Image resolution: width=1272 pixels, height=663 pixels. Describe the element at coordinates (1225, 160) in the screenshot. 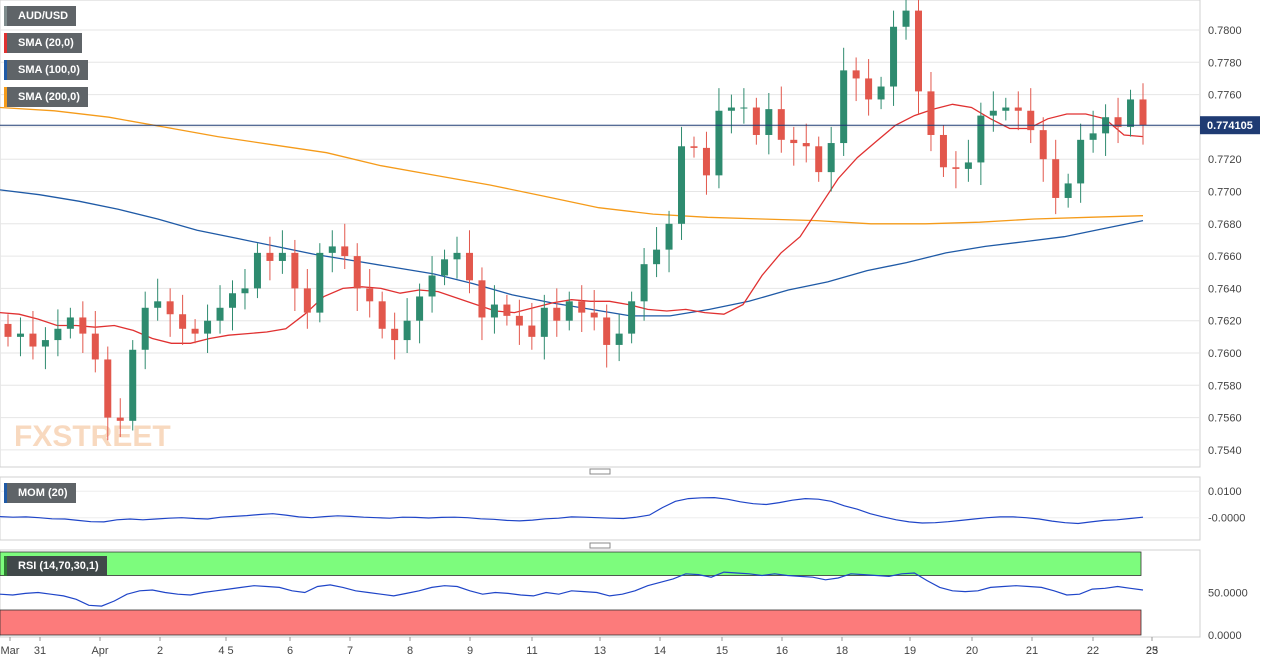

I see `price-tick-label: 0.7720` at that location.